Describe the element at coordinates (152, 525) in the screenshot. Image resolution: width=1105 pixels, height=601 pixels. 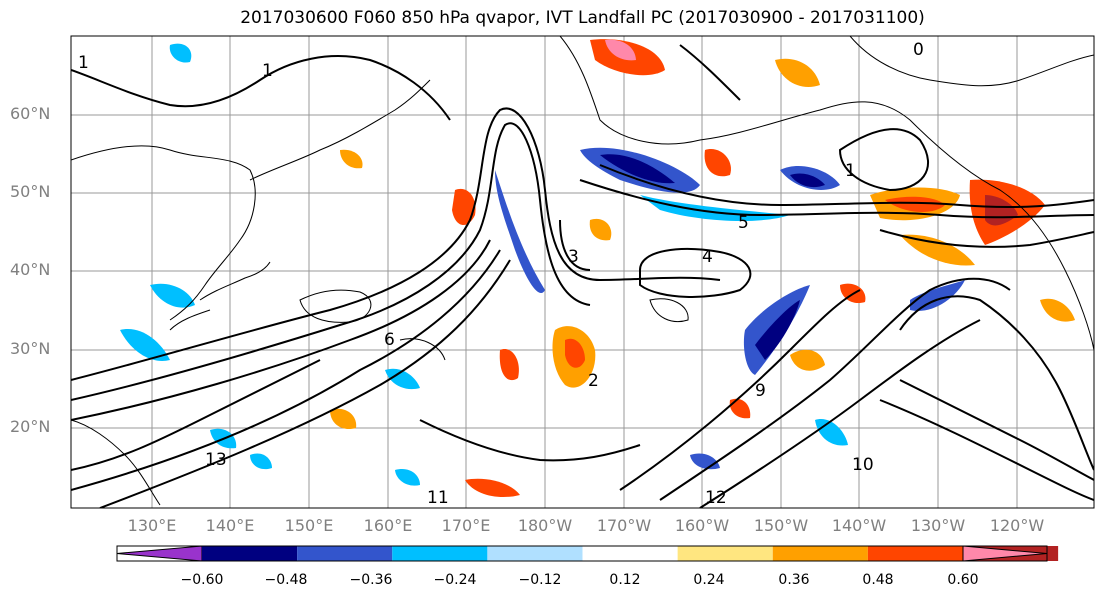
I see `lon-label: 130°E` at that location.